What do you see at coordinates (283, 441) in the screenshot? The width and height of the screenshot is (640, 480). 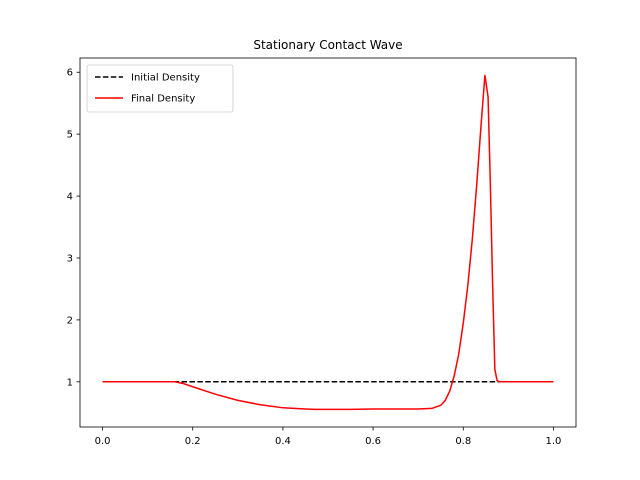 I see `x-tick-label: 0.4` at bounding box center [283, 441].